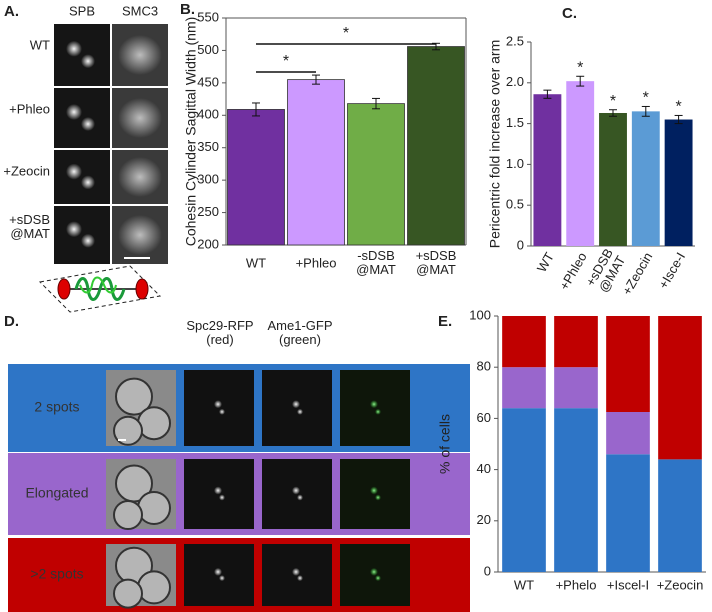 The image size is (712, 612). I want to click on y-tick-label: 400, so click(208, 114).